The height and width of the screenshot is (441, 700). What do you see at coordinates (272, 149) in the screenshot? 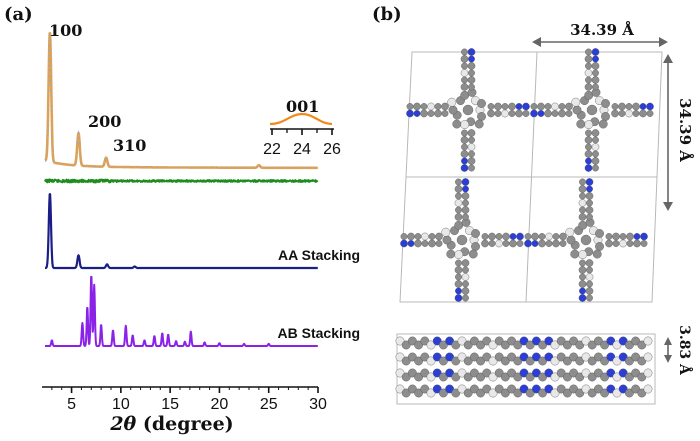
I see `inset-tick-label-22: 22` at bounding box center [272, 149].